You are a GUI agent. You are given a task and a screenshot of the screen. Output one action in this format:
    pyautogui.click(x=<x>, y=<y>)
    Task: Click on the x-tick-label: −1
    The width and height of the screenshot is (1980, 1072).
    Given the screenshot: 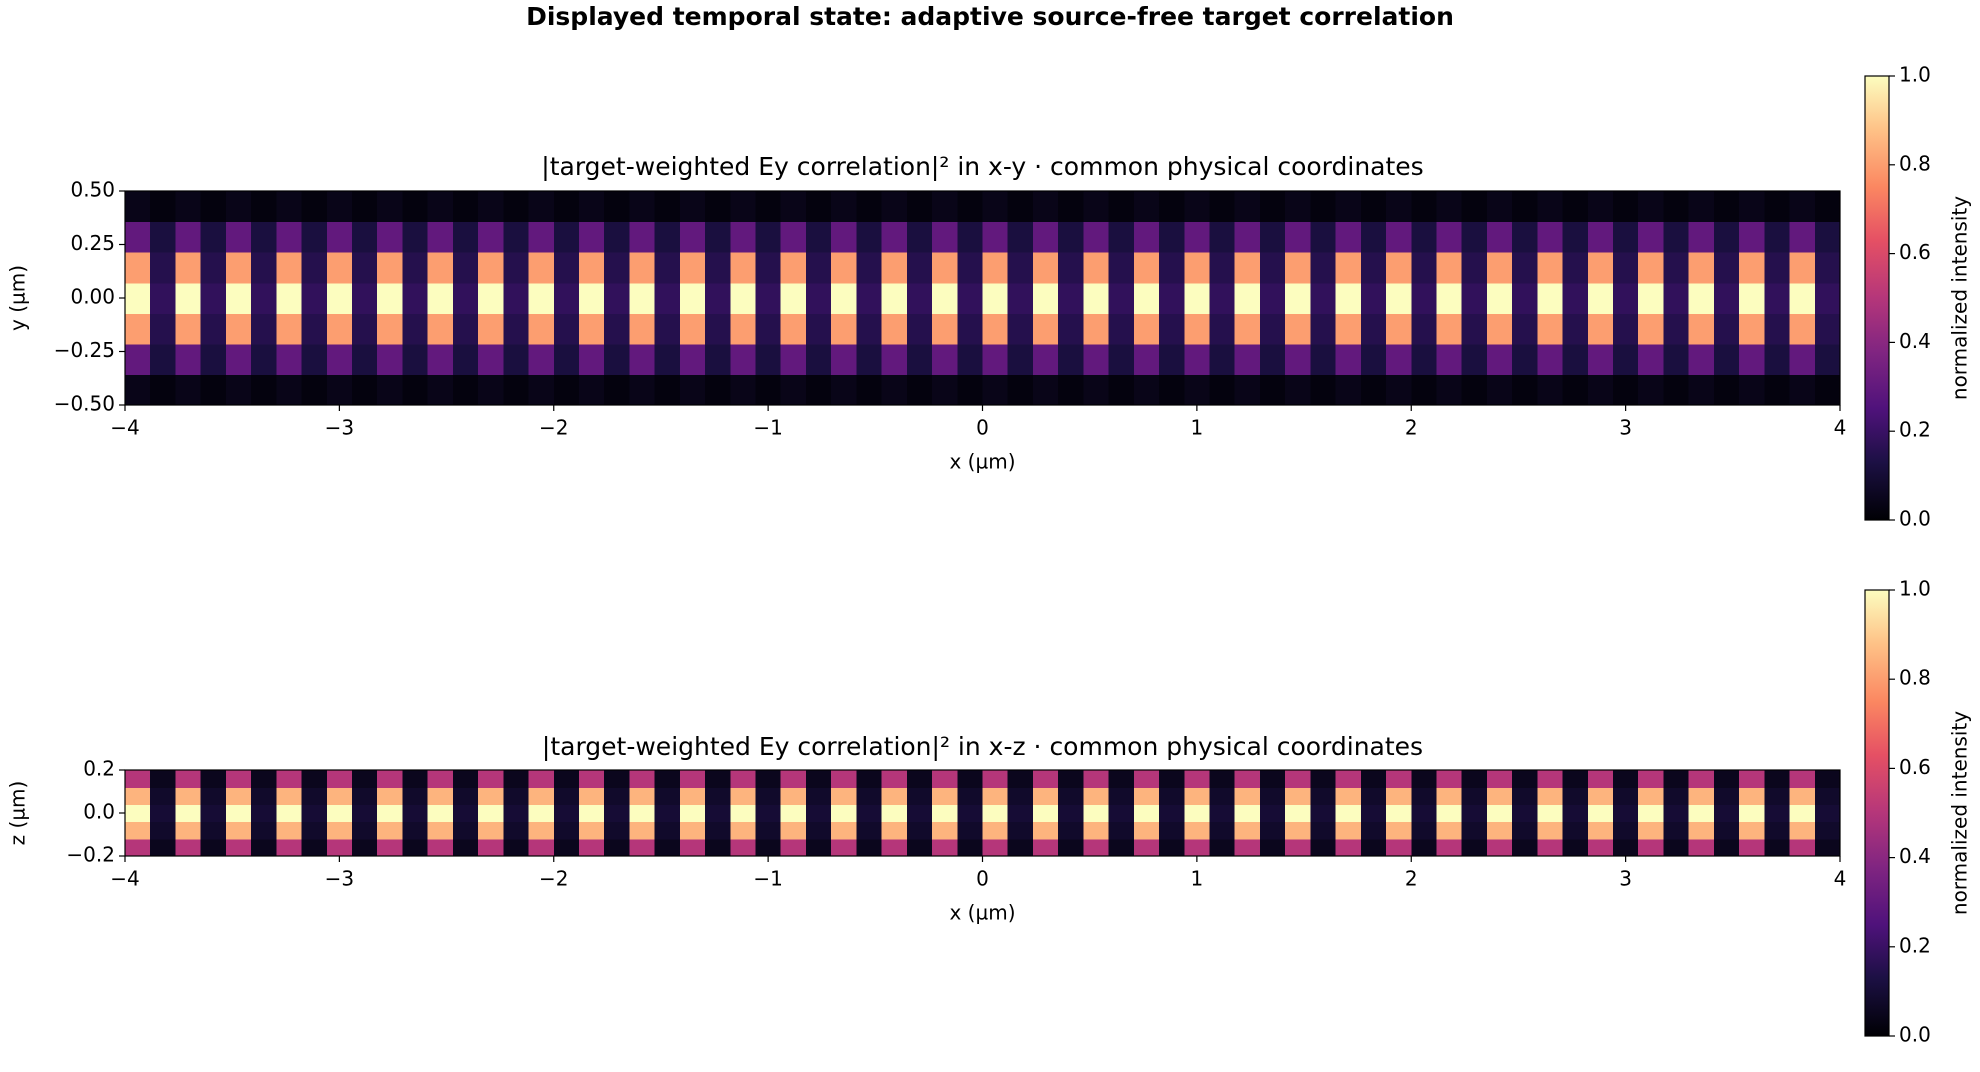 What is the action you would take?
    pyautogui.click(x=767, y=428)
    